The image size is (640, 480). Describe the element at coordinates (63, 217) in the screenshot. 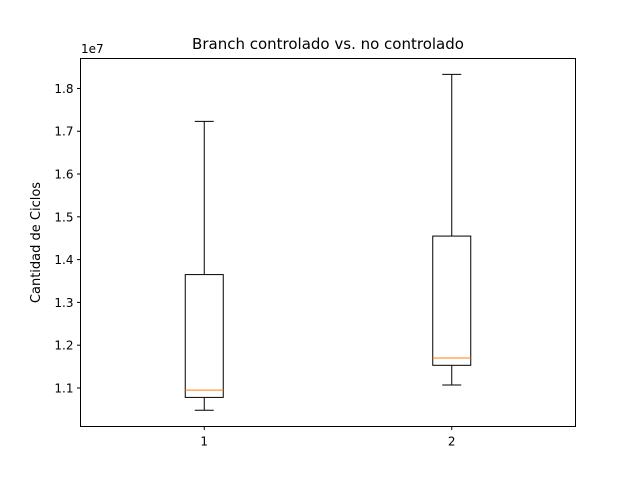

I see `y-tick-label: 1.5` at that location.